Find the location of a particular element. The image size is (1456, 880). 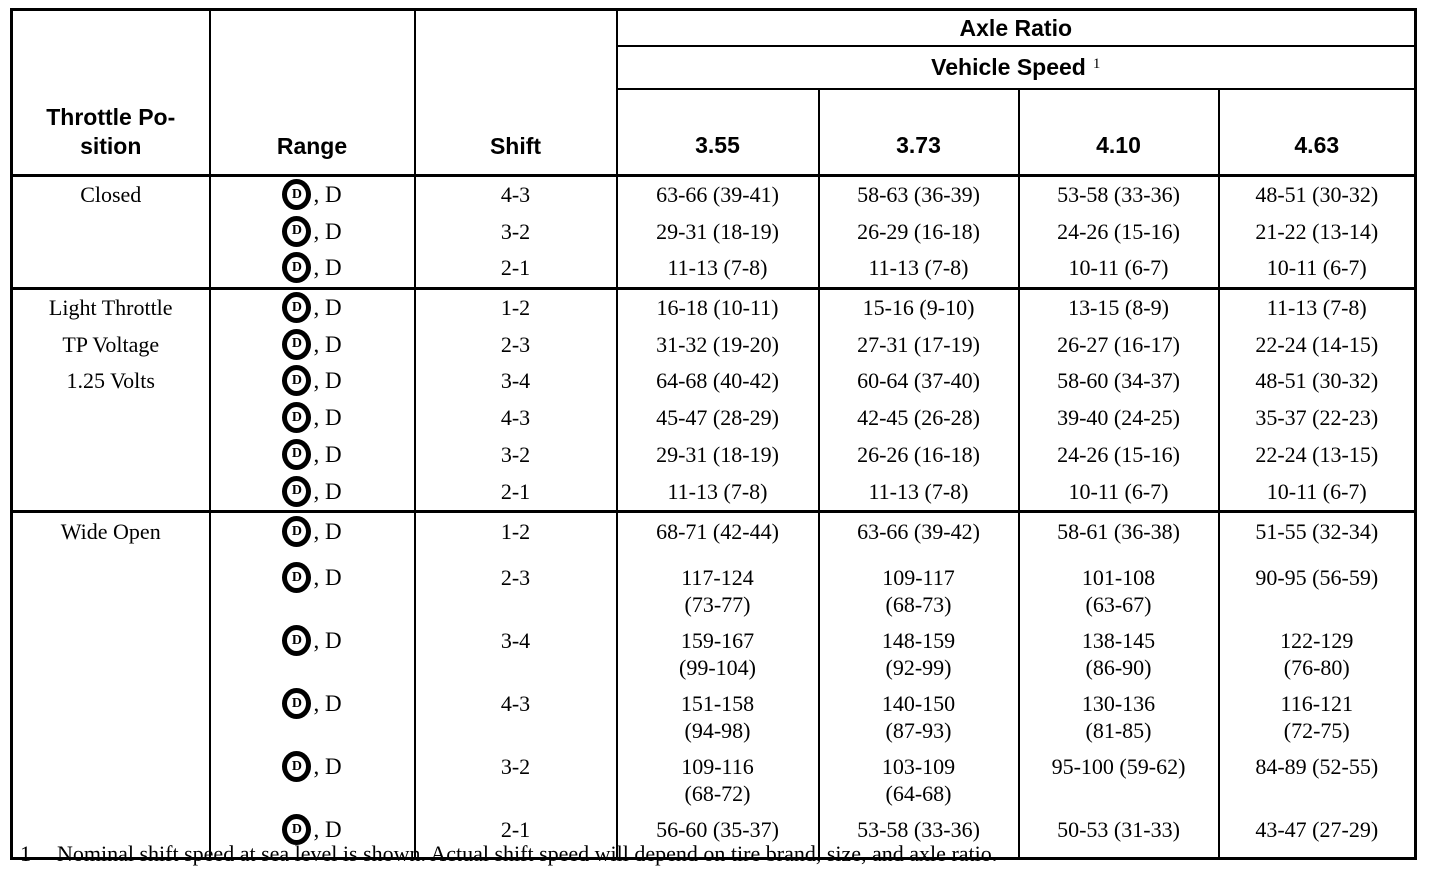

header-axle-ratio-label: Axle Ratio is located at coordinates (1016, 27).